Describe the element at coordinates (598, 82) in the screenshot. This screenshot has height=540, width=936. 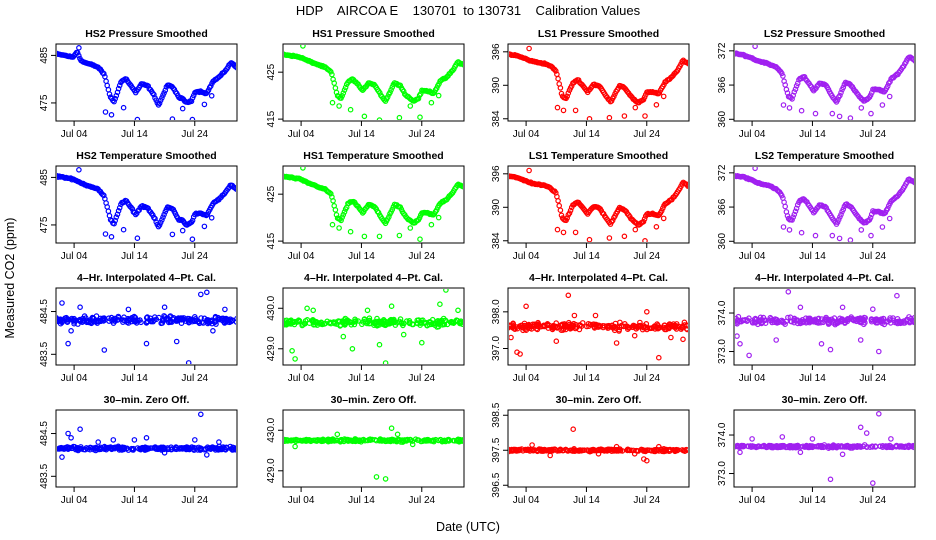
I see `series-points` at that location.